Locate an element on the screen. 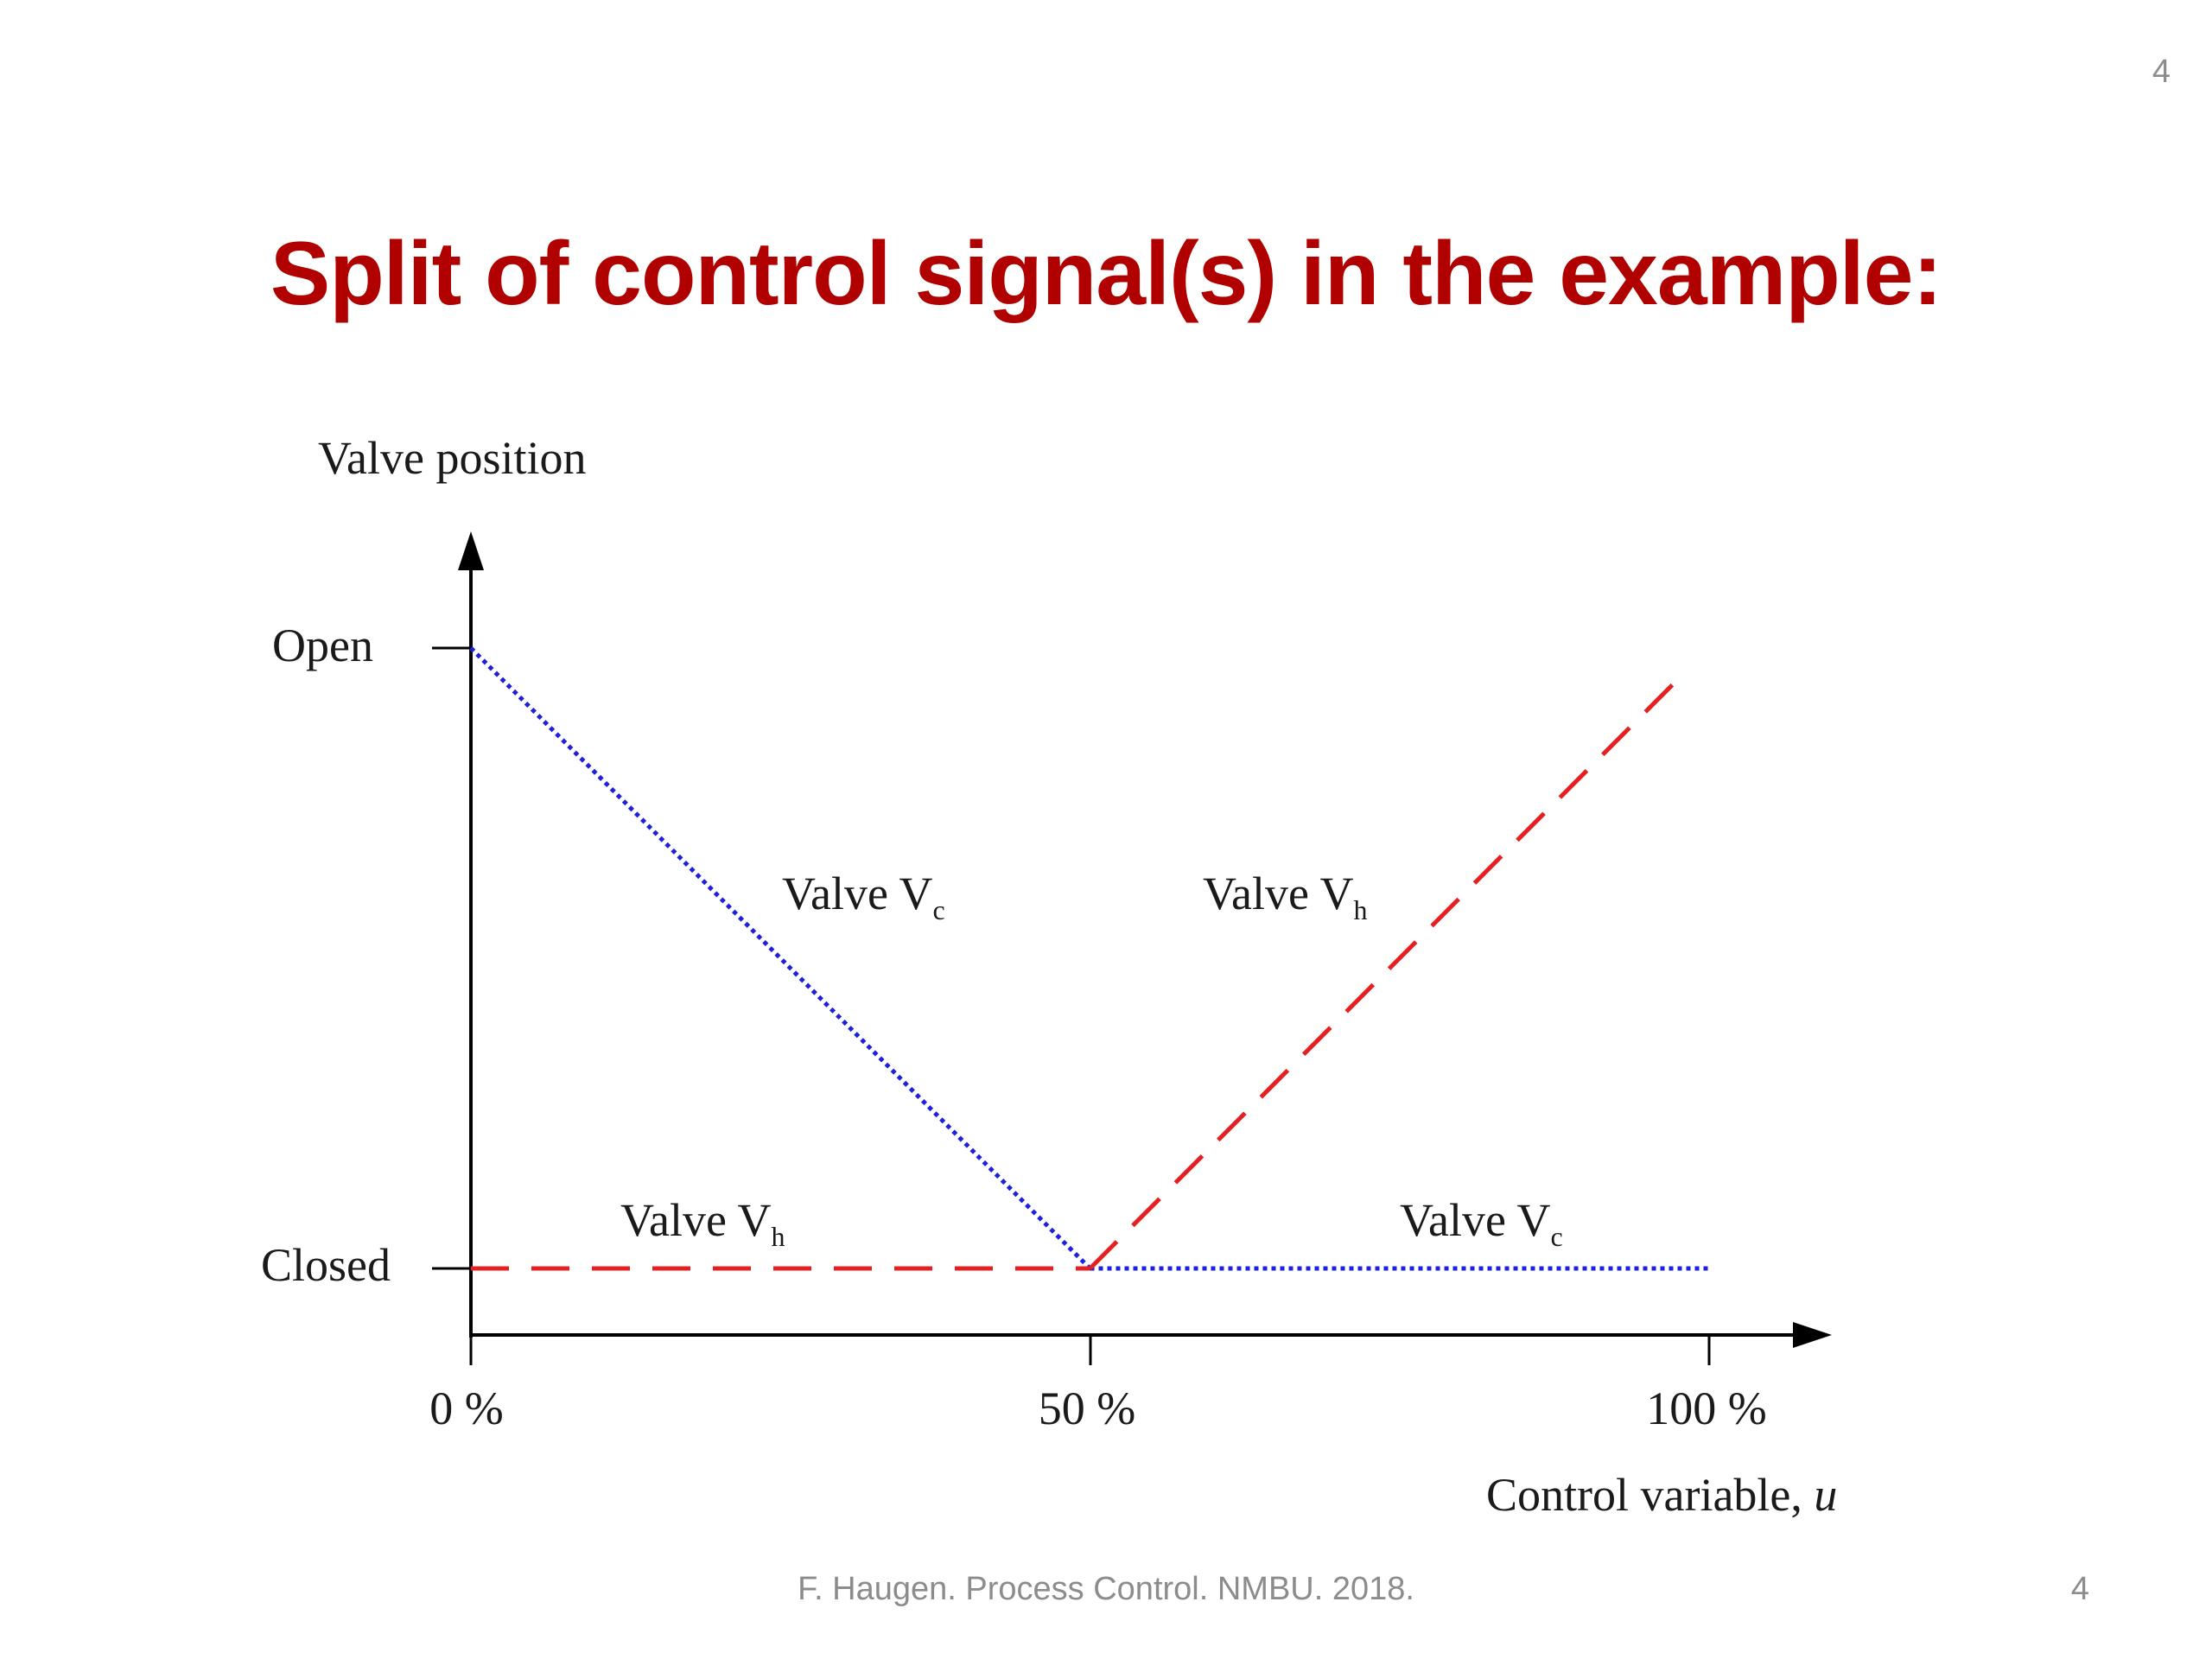 The width and height of the screenshot is (2212, 1659). x-tick-label-50: 50 % is located at coordinates (1087, 1408).